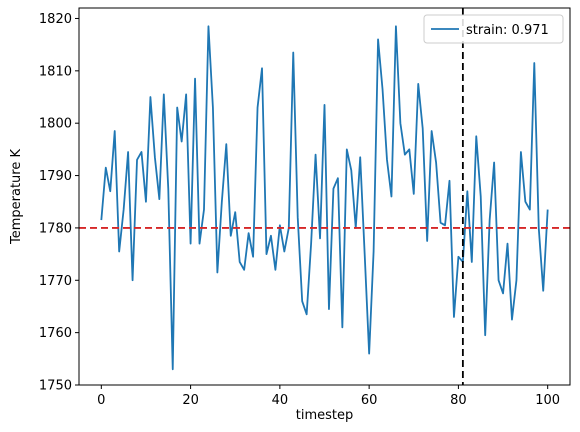 The width and height of the screenshot is (580, 432). What do you see at coordinates (55, 71) in the screenshot?
I see `y-tick-label: 1810` at bounding box center [55, 71].